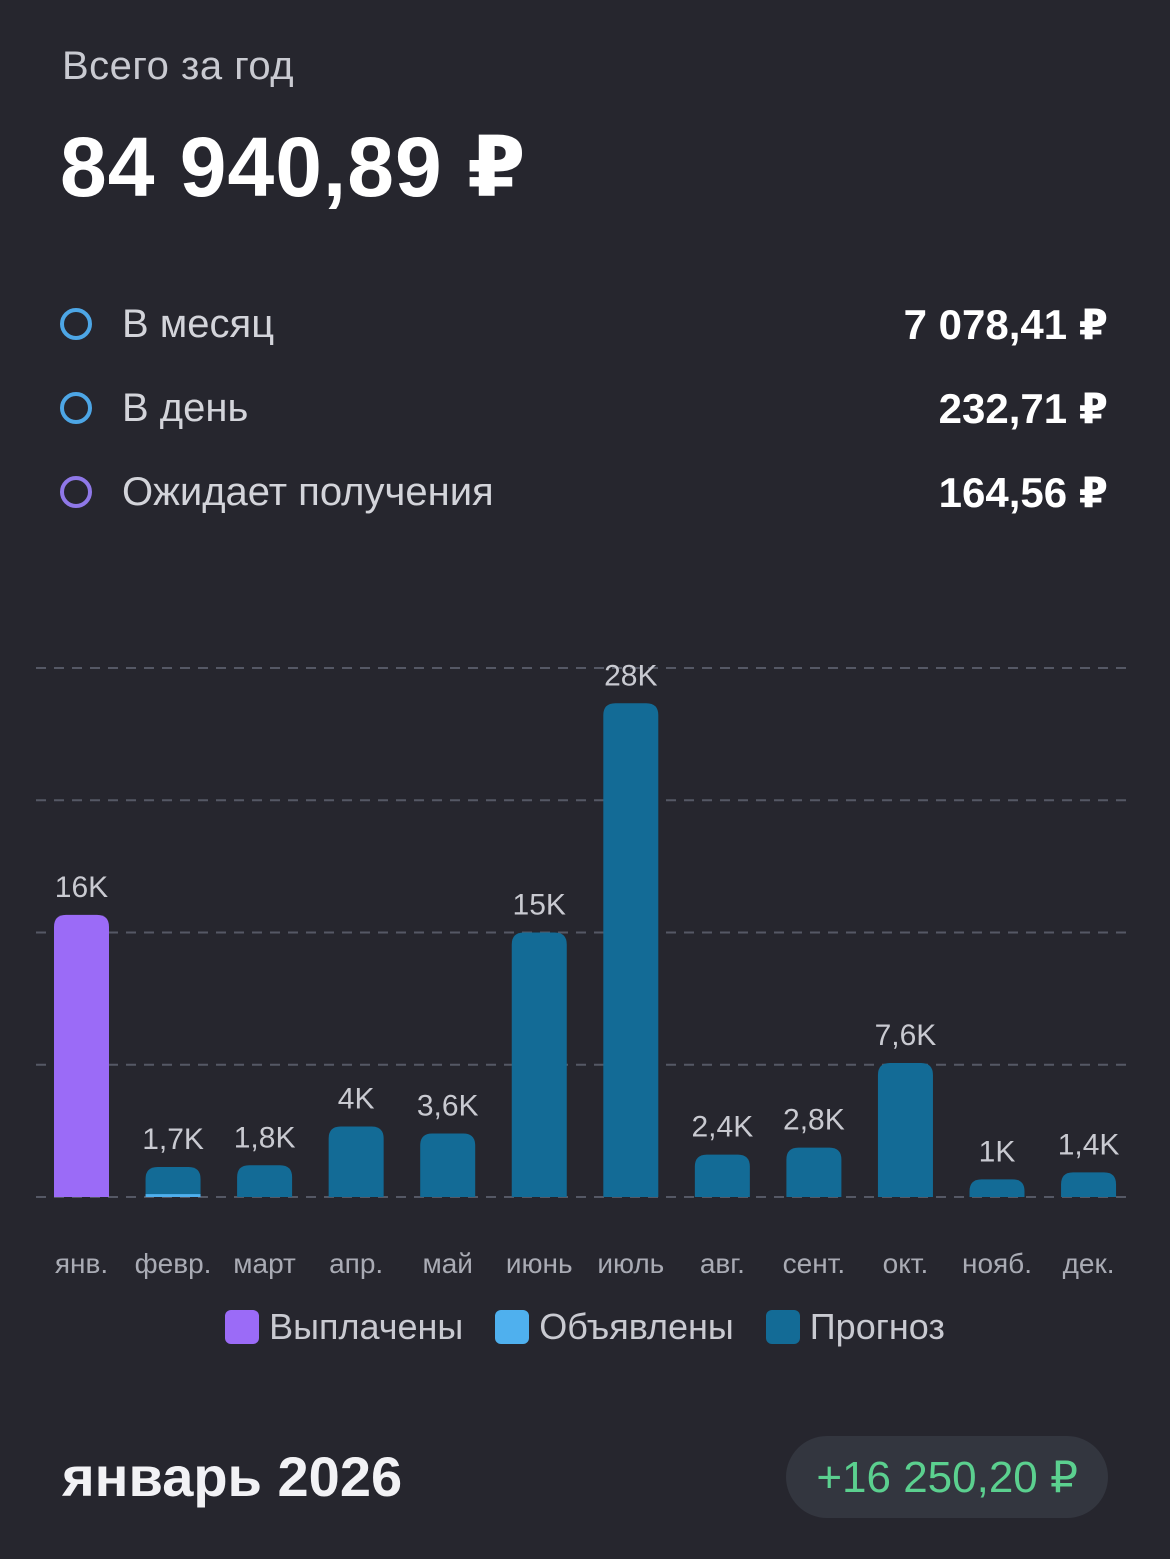 The image size is (1170, 1559). I want to click on legend-label-forecast: Прогноз, so click(877, 1326).